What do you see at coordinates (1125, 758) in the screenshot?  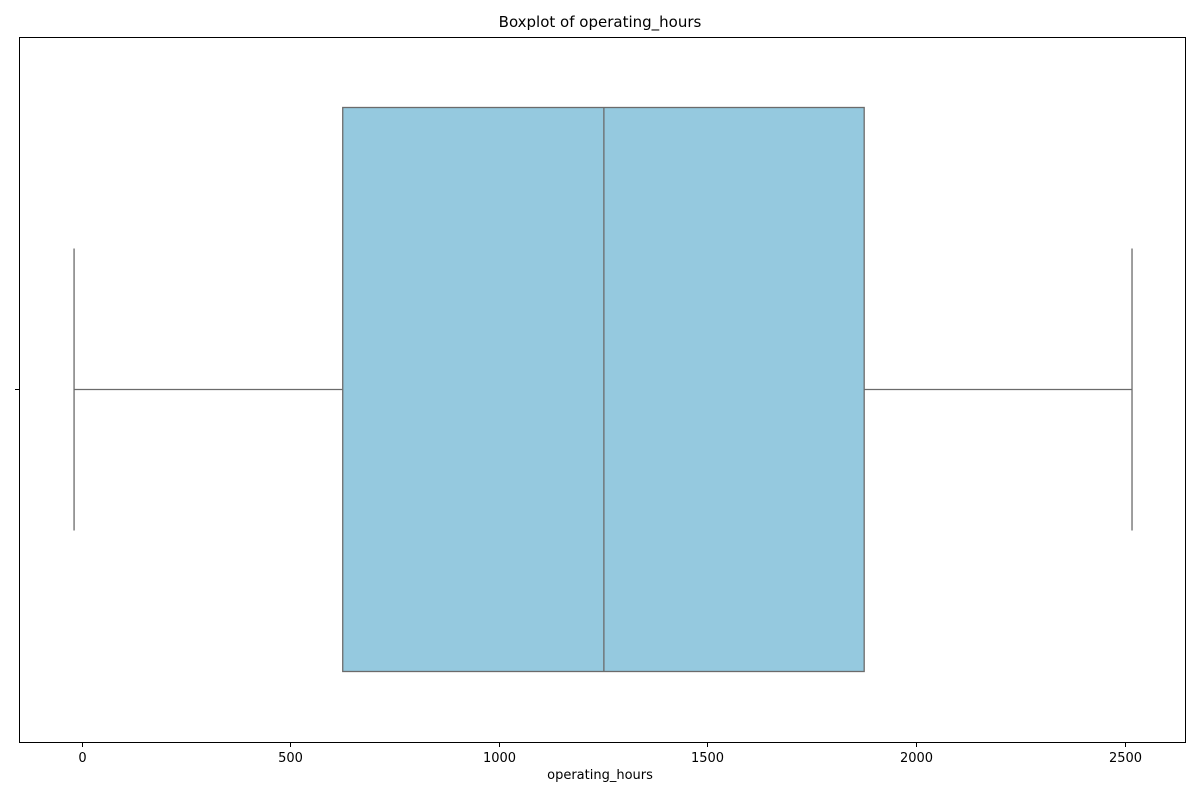 I see `x-tick-label: 2500` at bounding box center [1125, 758].